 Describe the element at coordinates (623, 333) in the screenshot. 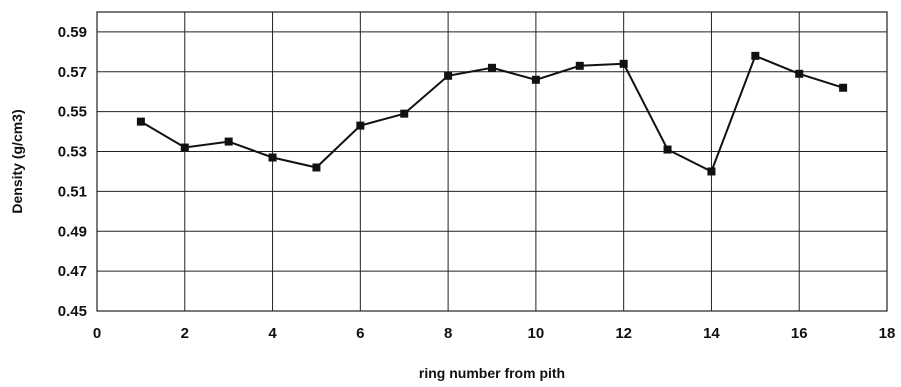

I see `x-tick-label: 12` at that location.